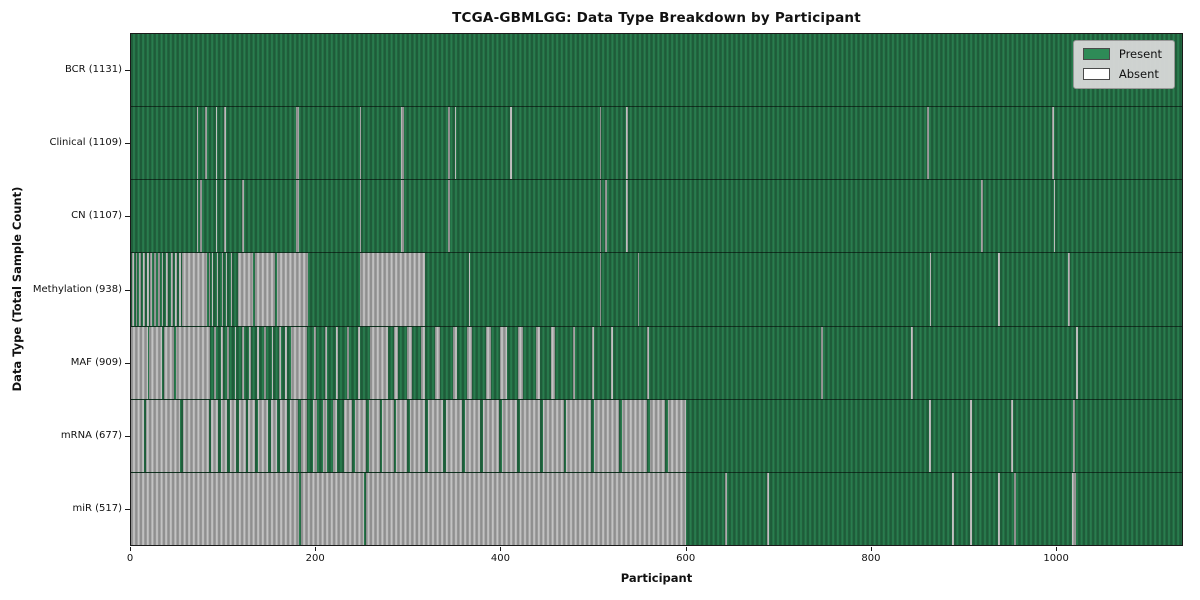  I want to click on y-tick-label: BCR (1131), so click(93, 69).